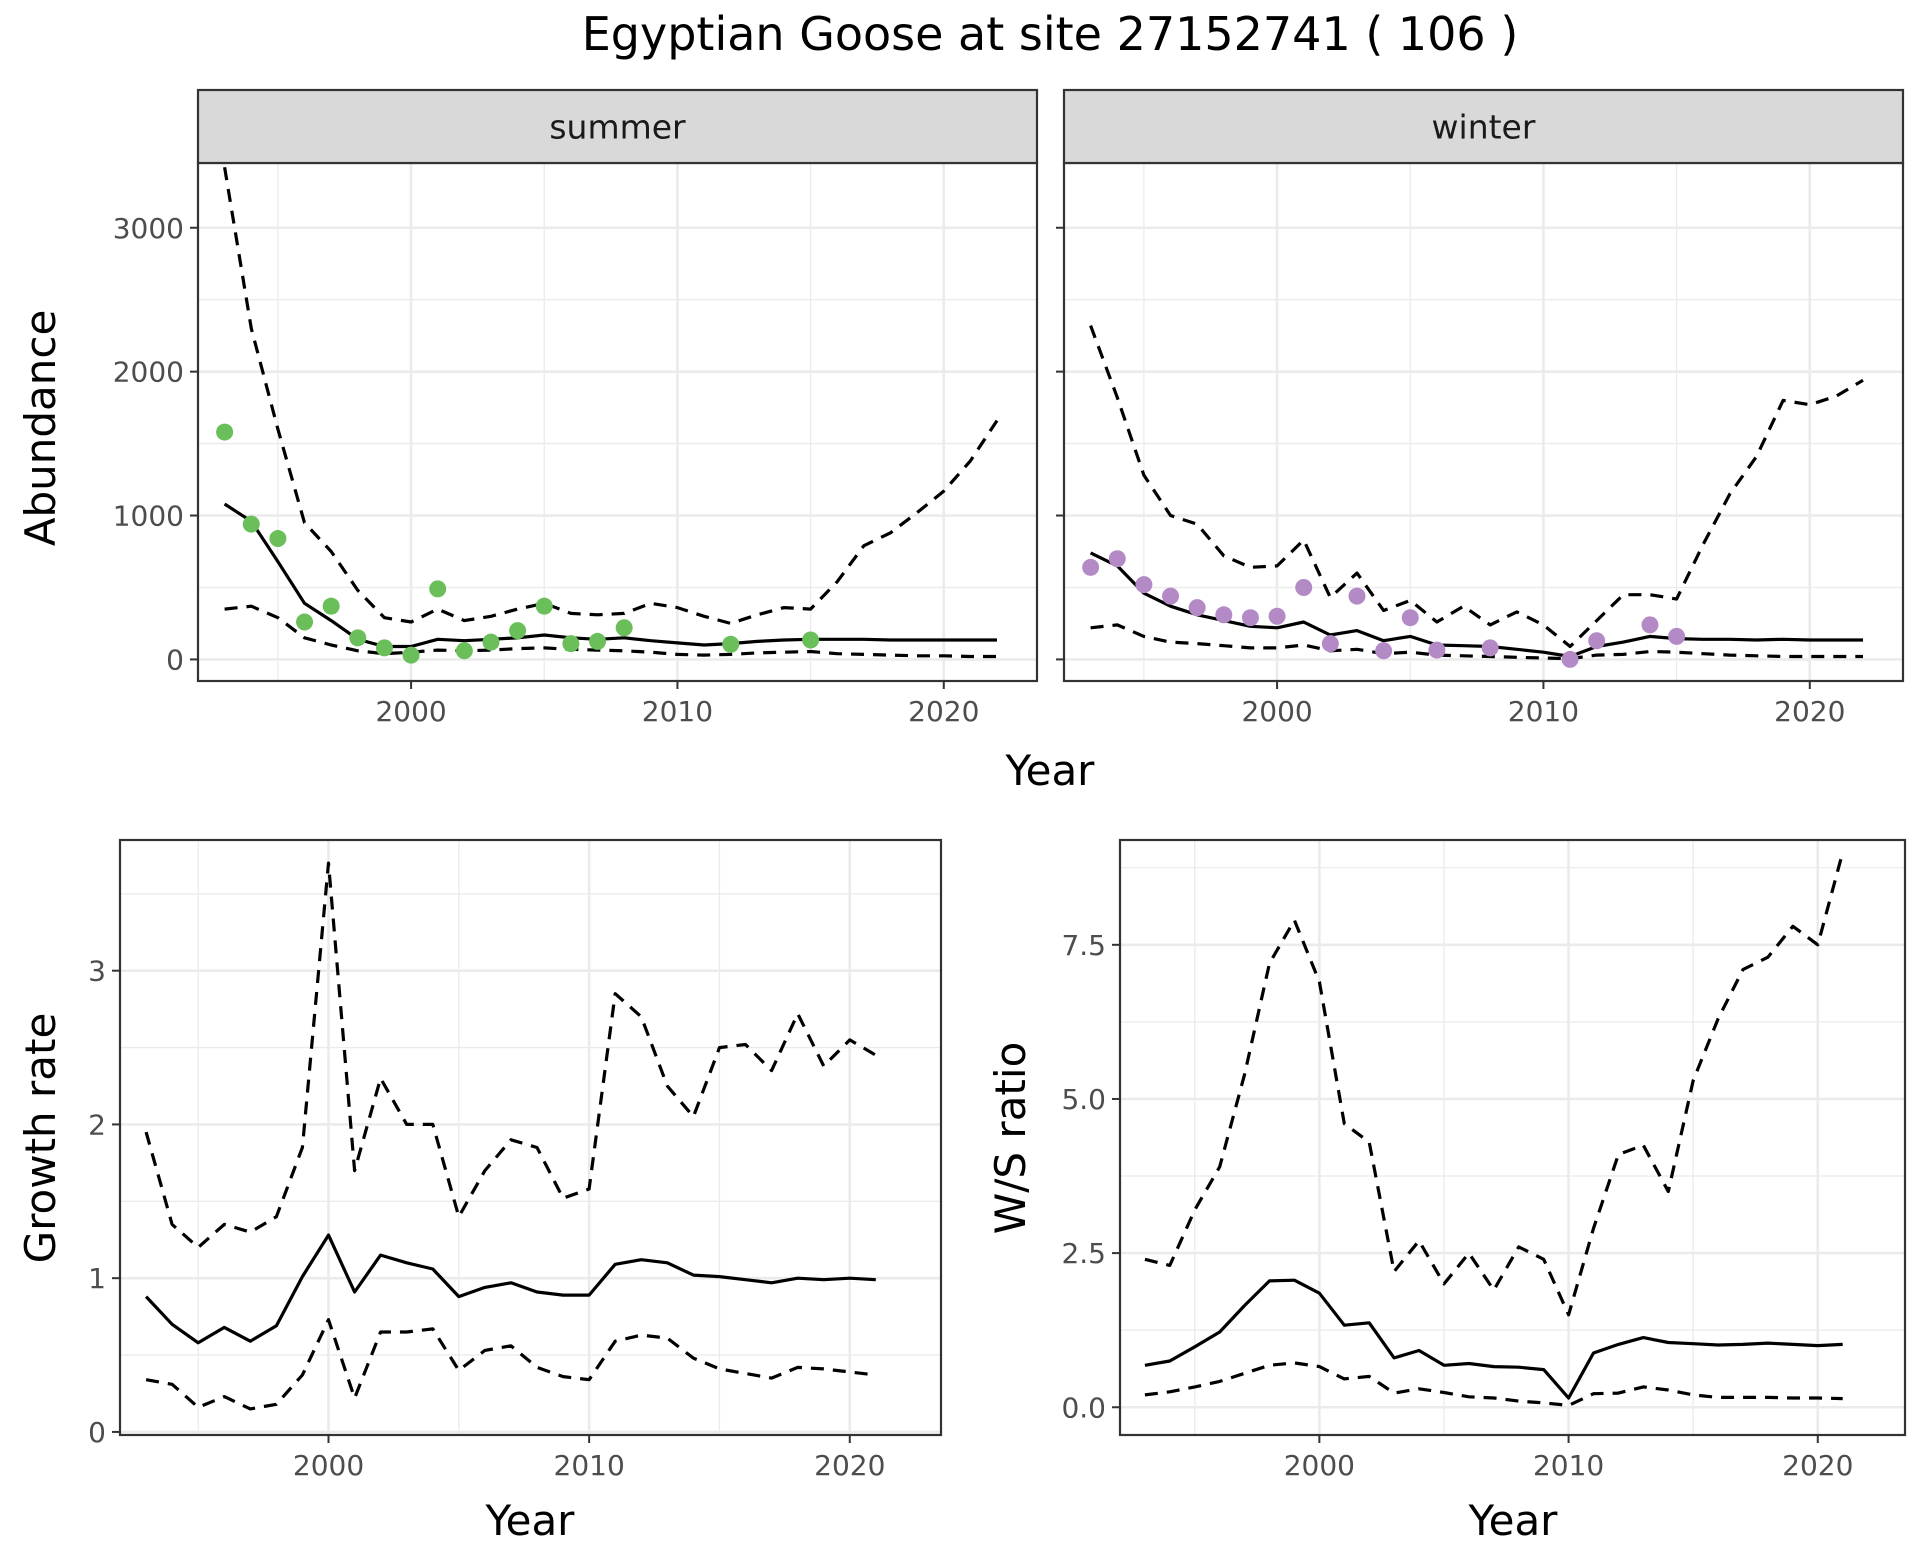  Describe the element at coordinates (40, 1138) in the screenshot. I see `growth-y-axis-title: Growth rate` at that location.